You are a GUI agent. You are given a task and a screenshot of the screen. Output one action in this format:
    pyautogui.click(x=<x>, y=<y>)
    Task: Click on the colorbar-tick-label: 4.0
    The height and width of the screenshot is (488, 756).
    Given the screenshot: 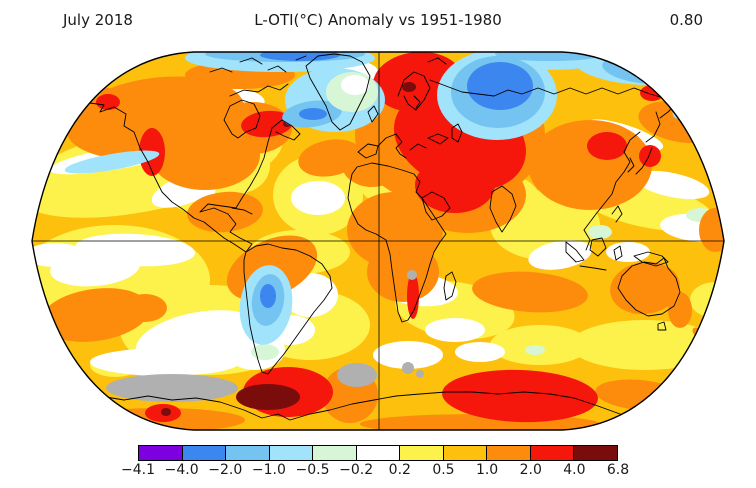 What is the action you would take?
    pyautogui.click(x=574, y=470)
    